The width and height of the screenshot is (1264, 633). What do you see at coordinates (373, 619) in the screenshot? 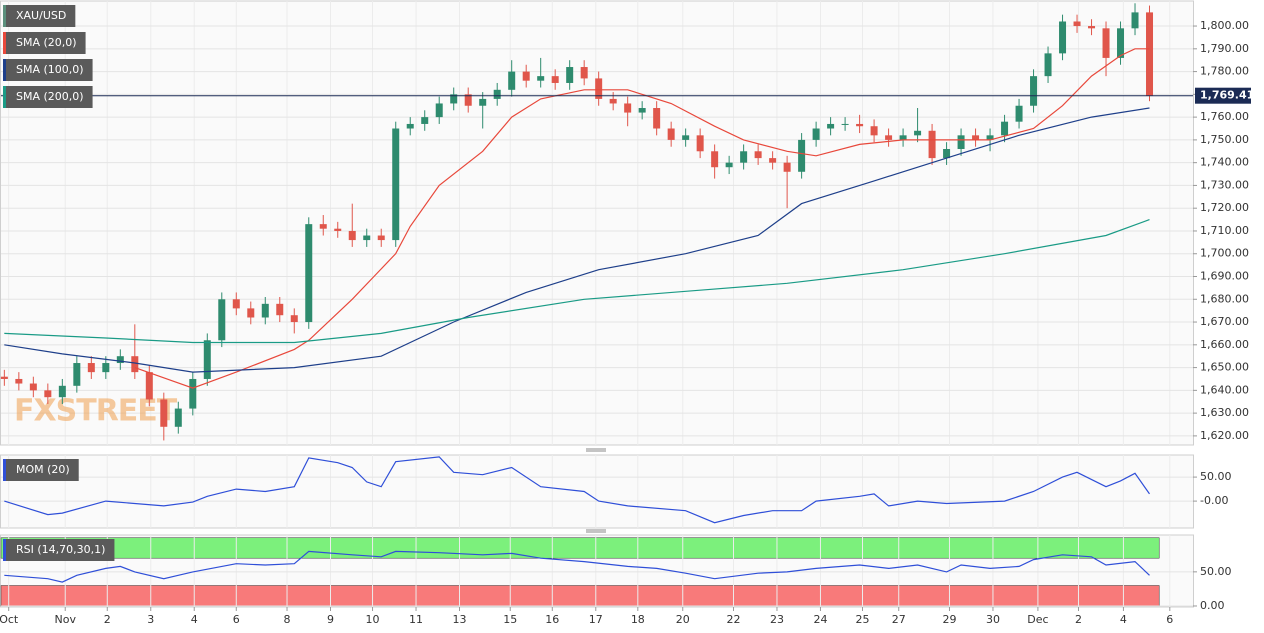
I see `x-tick-label: 10` at bounding box center [373, 619].